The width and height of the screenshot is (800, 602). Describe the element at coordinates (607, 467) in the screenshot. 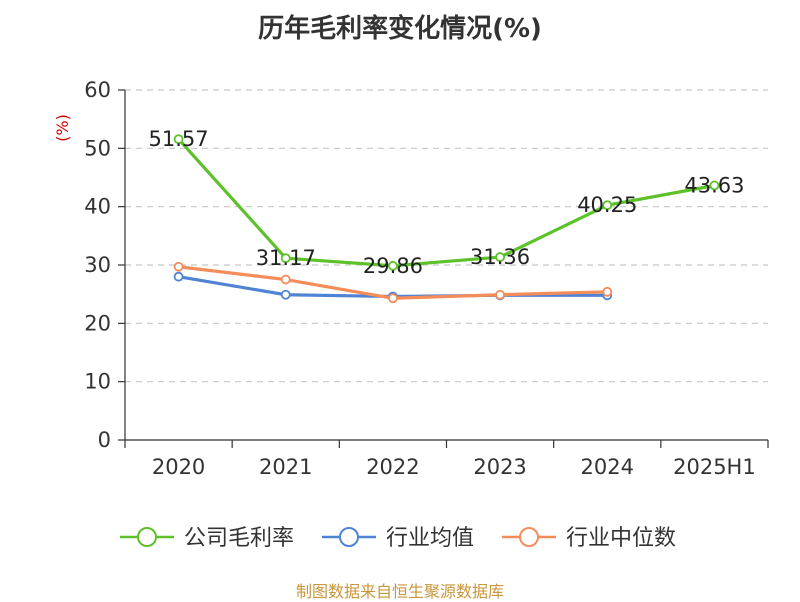

I see `x-tick-label: 2024` at that location.